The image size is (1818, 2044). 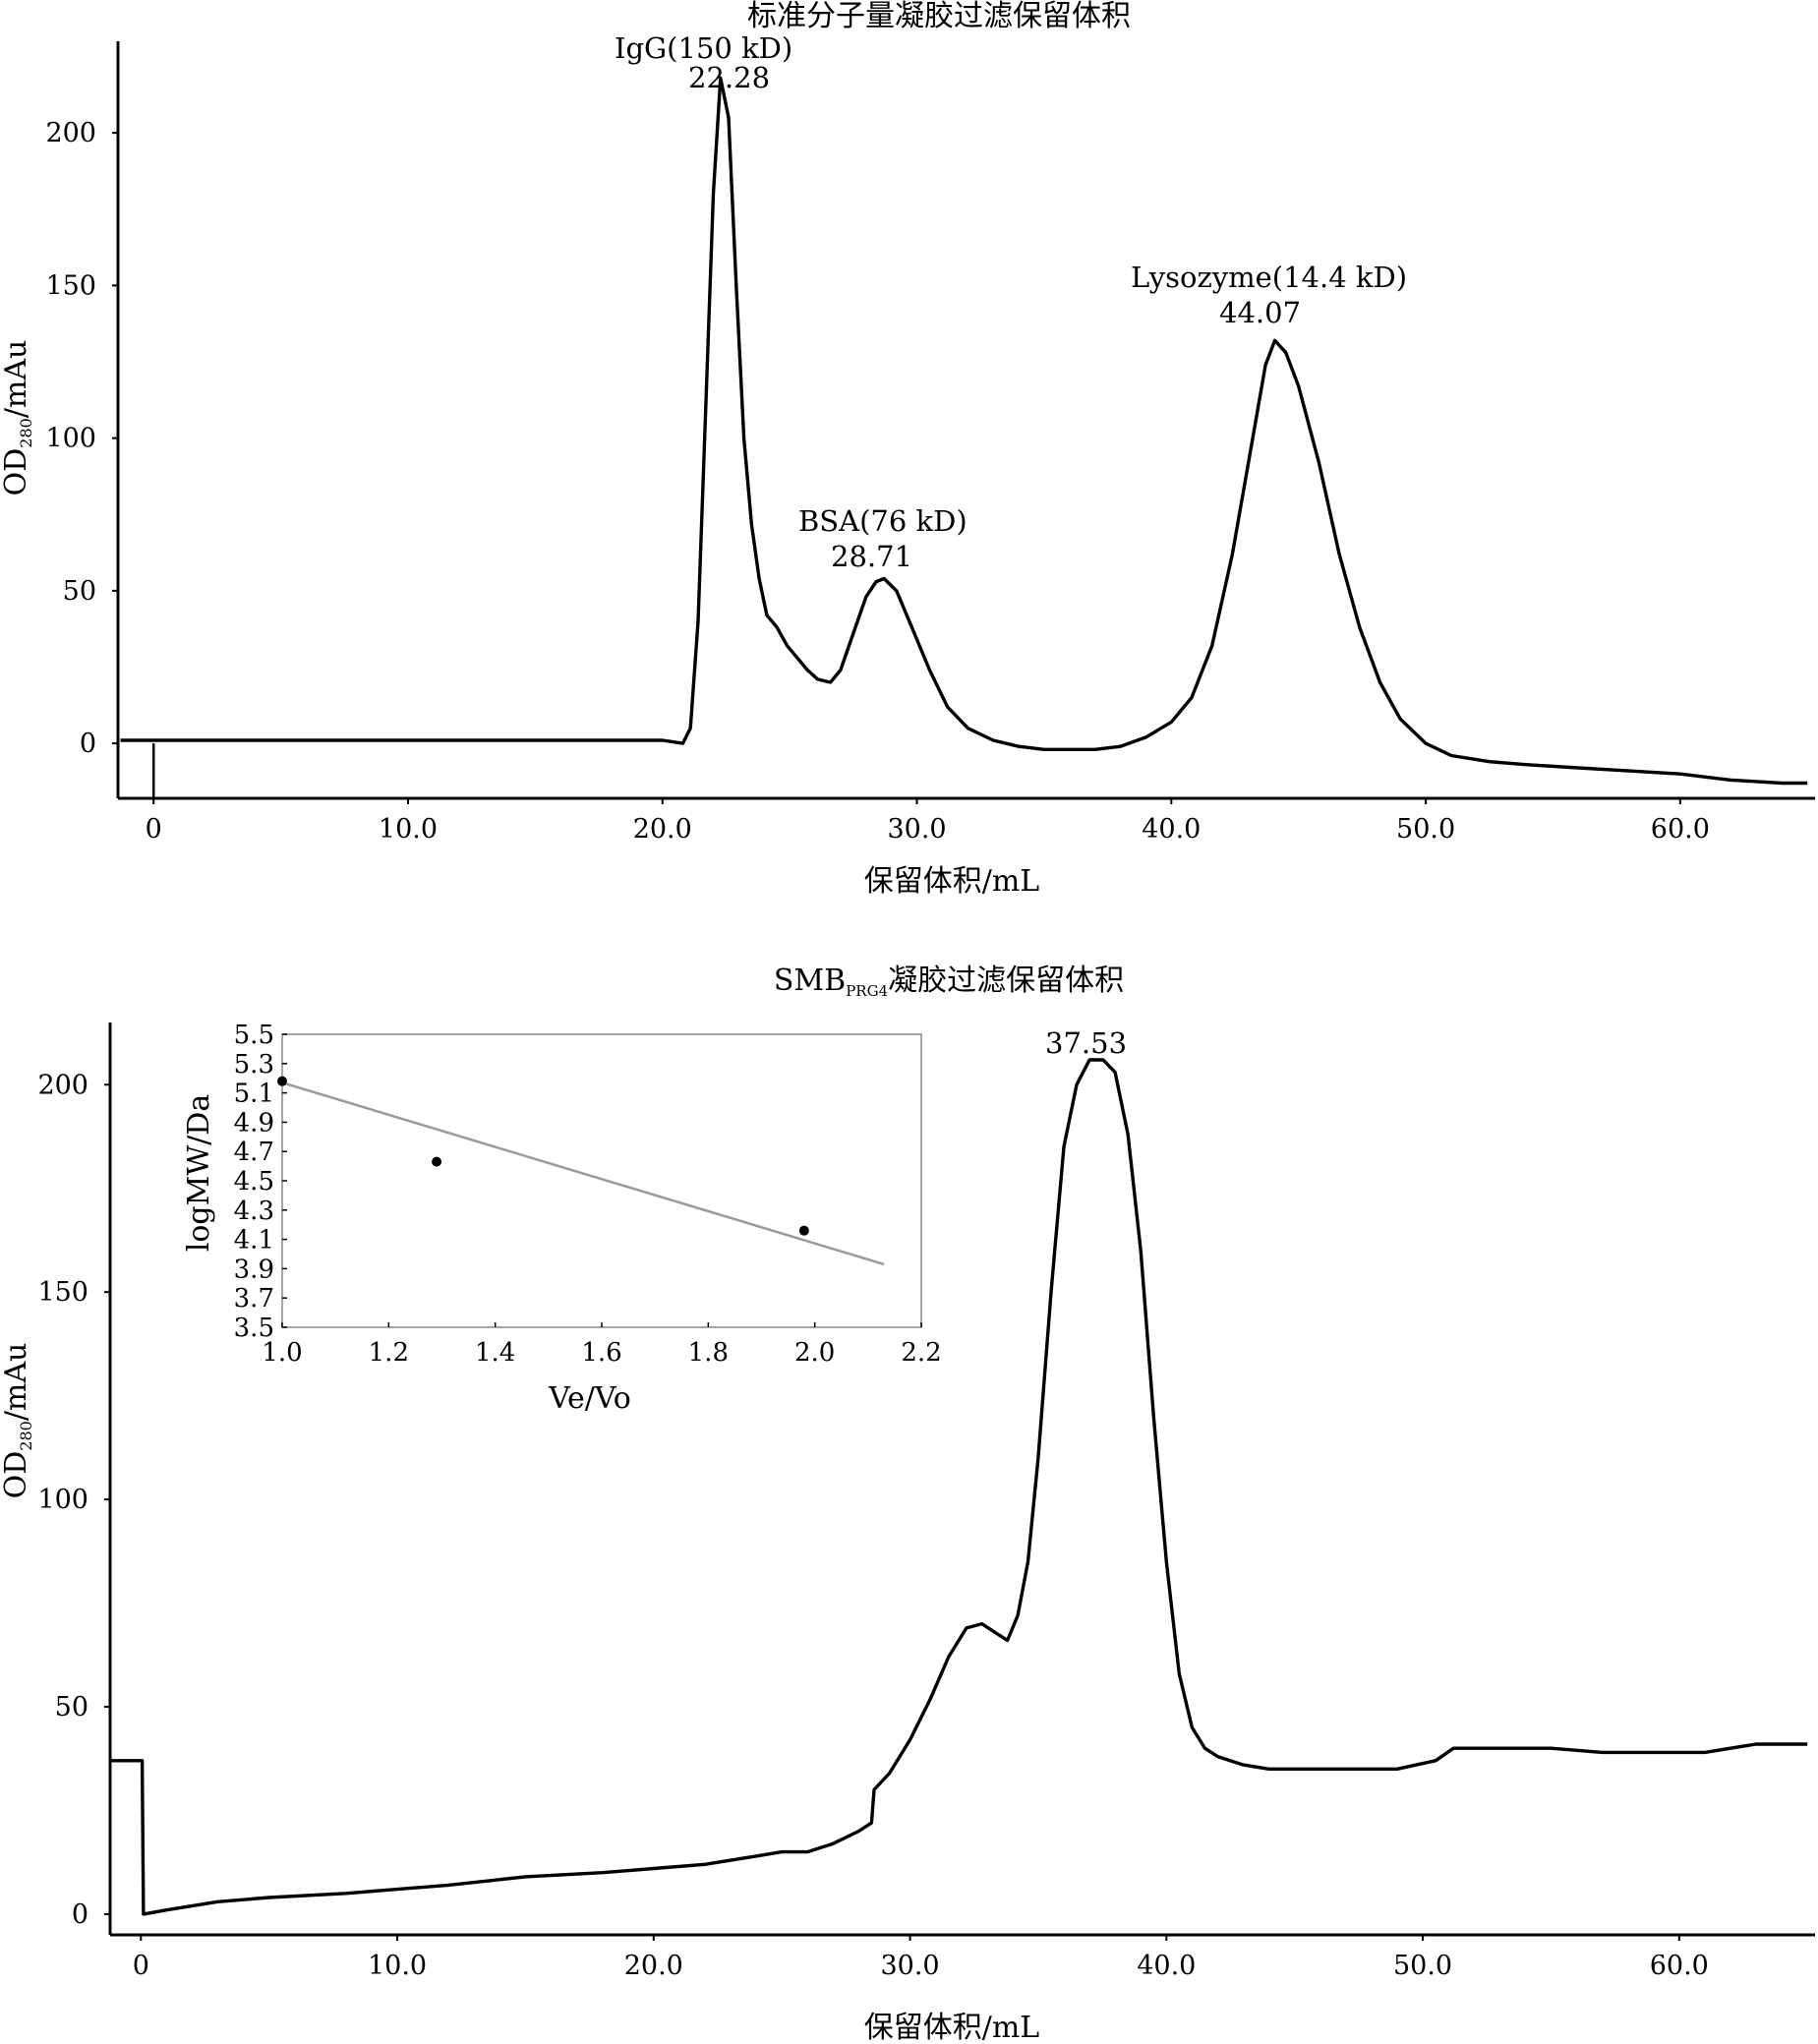 I want to click on inset-x-tick-label: 2.0, so click(x=814, y=1353).